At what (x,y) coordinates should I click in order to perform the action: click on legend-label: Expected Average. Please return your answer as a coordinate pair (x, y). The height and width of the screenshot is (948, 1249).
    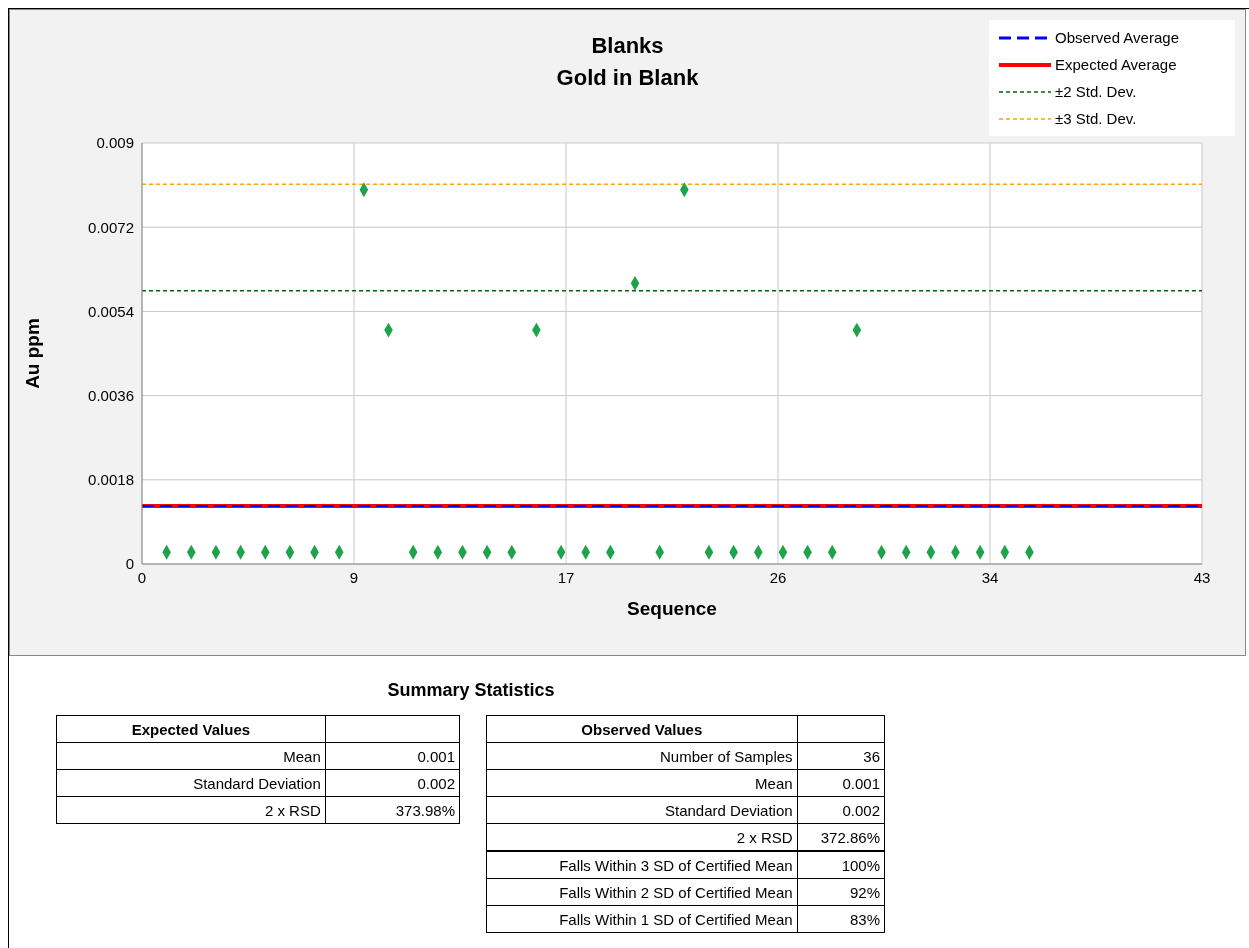
    Looking at the image, I should click on (1116, 64).